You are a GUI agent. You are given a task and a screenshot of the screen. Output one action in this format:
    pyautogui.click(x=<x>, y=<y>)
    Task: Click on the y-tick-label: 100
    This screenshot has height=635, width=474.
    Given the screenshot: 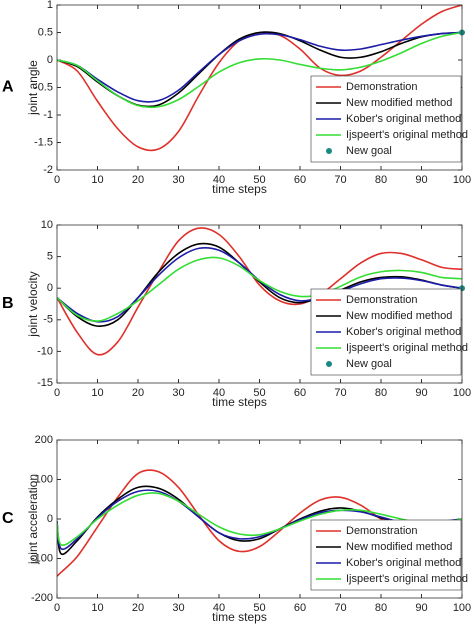 What is the action you would take?
    pyautogui.click(x=44, y=479)
    